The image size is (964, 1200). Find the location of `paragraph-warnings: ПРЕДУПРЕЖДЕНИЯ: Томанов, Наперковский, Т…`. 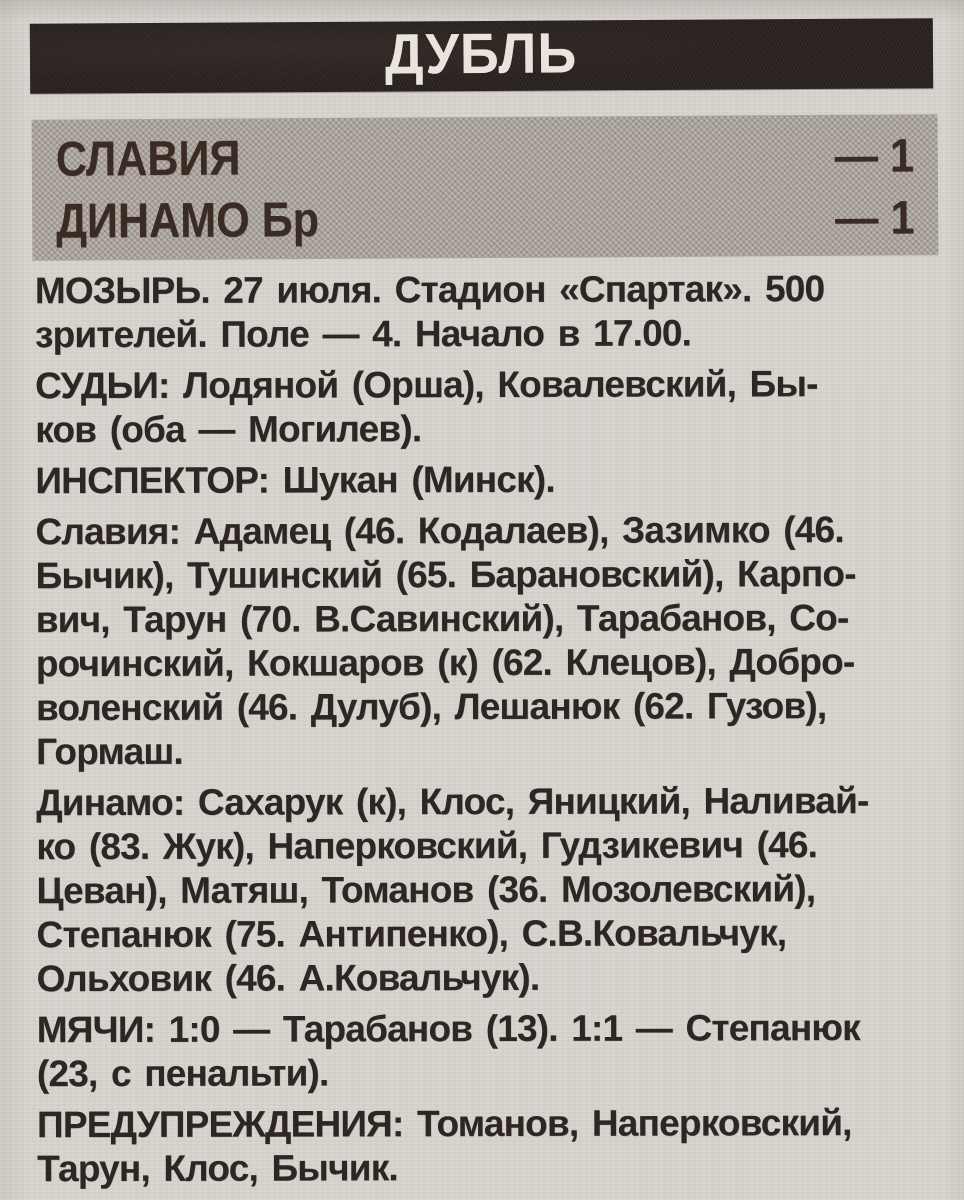

paragraph-warnings: ПРЕДУПРЕЖДЕНИЯ: Томанов, Наперковский, Т… is located at coordinates (444, 1146).